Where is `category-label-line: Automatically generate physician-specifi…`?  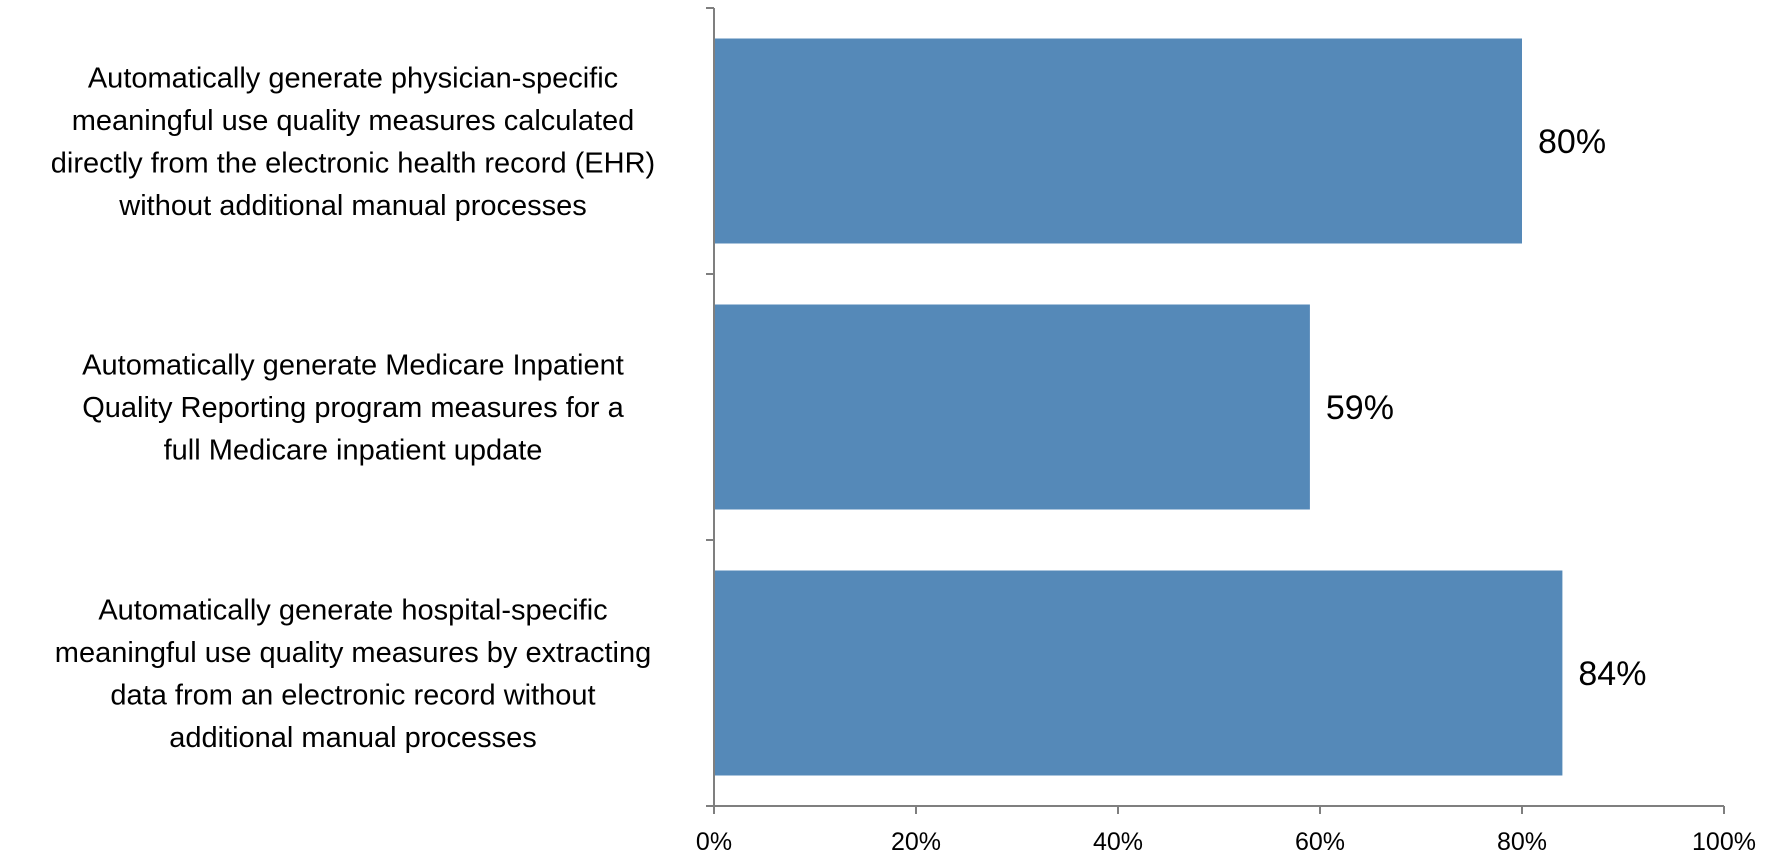 category-label-line: Automatically generate physician-specifi… is located at coordinates (353, 78).